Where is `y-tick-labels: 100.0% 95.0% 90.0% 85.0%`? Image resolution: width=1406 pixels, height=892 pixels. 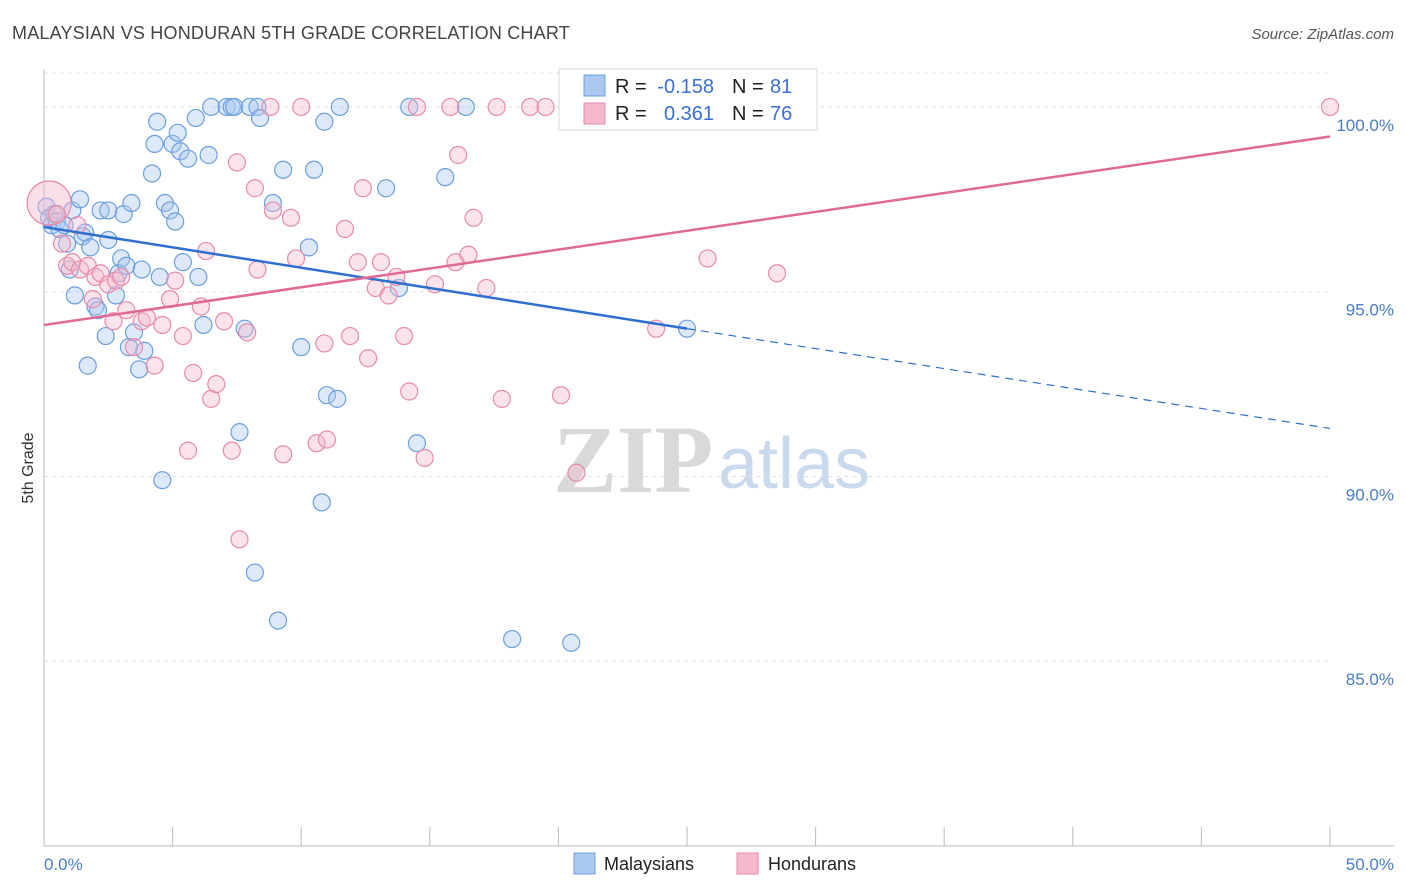 y-tick-labels: 100.0% 95.0% 90.0% 85.0% is located at coordinates (1365, 402).